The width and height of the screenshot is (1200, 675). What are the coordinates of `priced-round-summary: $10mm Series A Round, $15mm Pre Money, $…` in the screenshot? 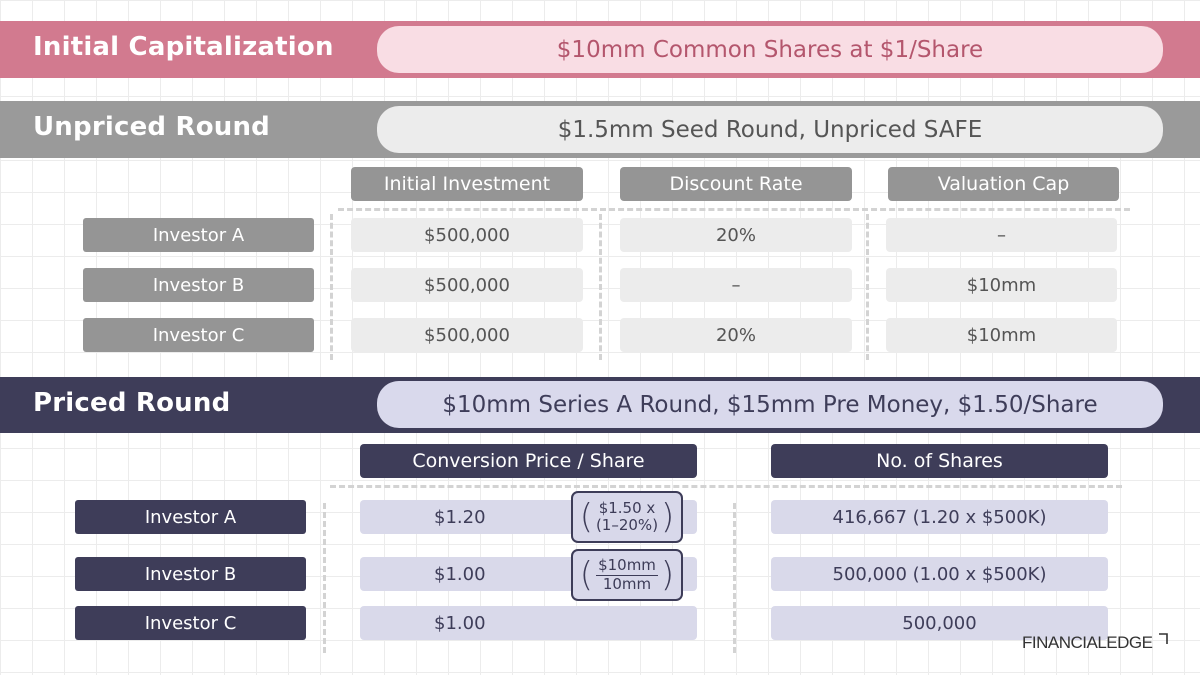 It's located at (770, 404).